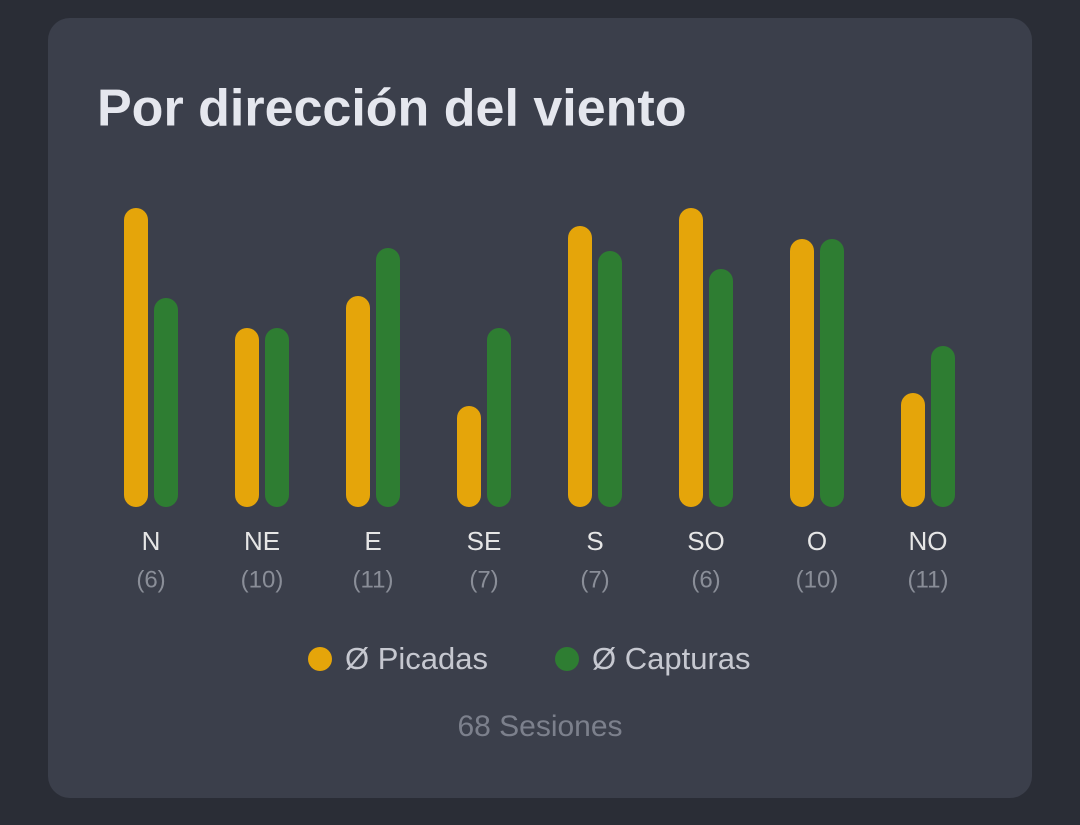 The width and height of the screenshot is (1080, 825). Describe the element at coordinates (372, 541) in the screenshot. I see `x-tick-label: E` at that location.